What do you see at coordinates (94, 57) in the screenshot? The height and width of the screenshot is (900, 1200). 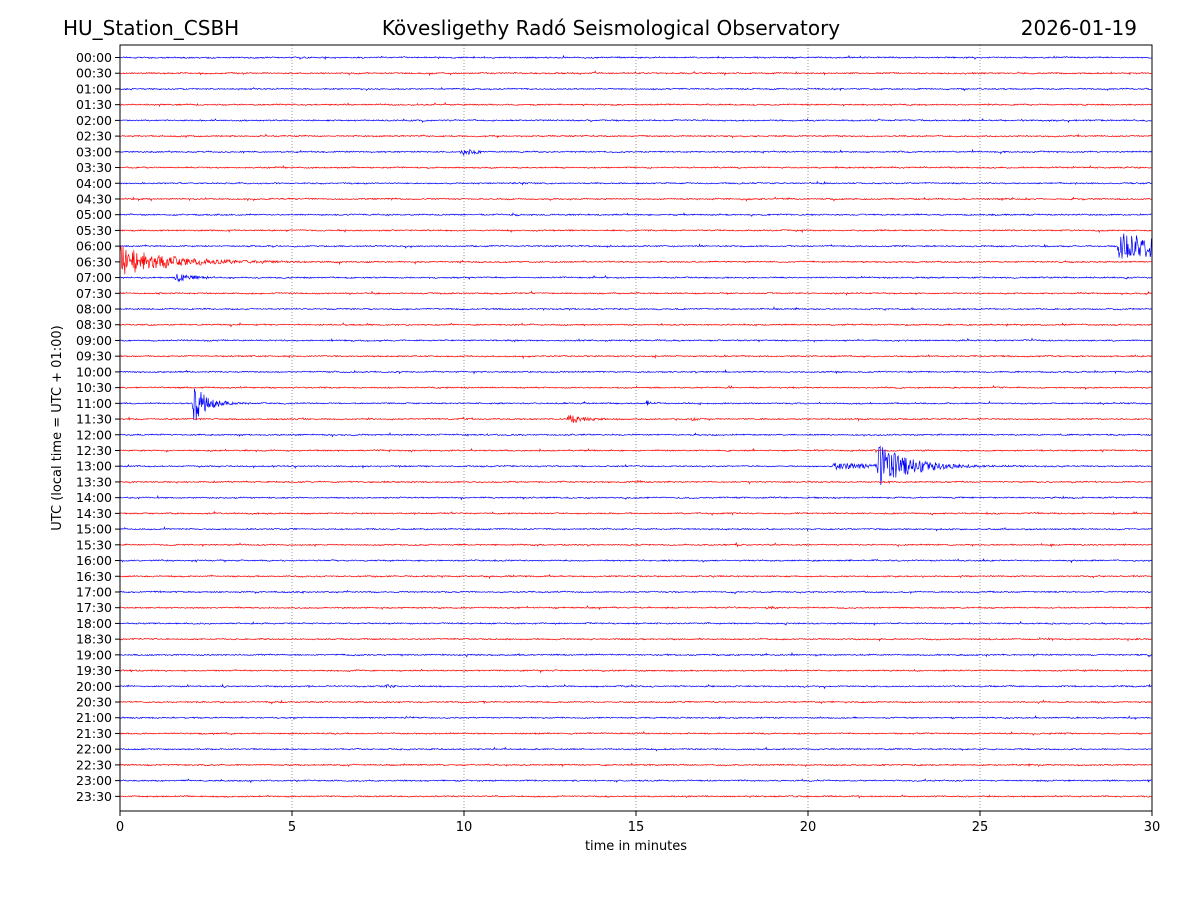 I see `row-time-label: 00:00` at bounding box center [94, 57].